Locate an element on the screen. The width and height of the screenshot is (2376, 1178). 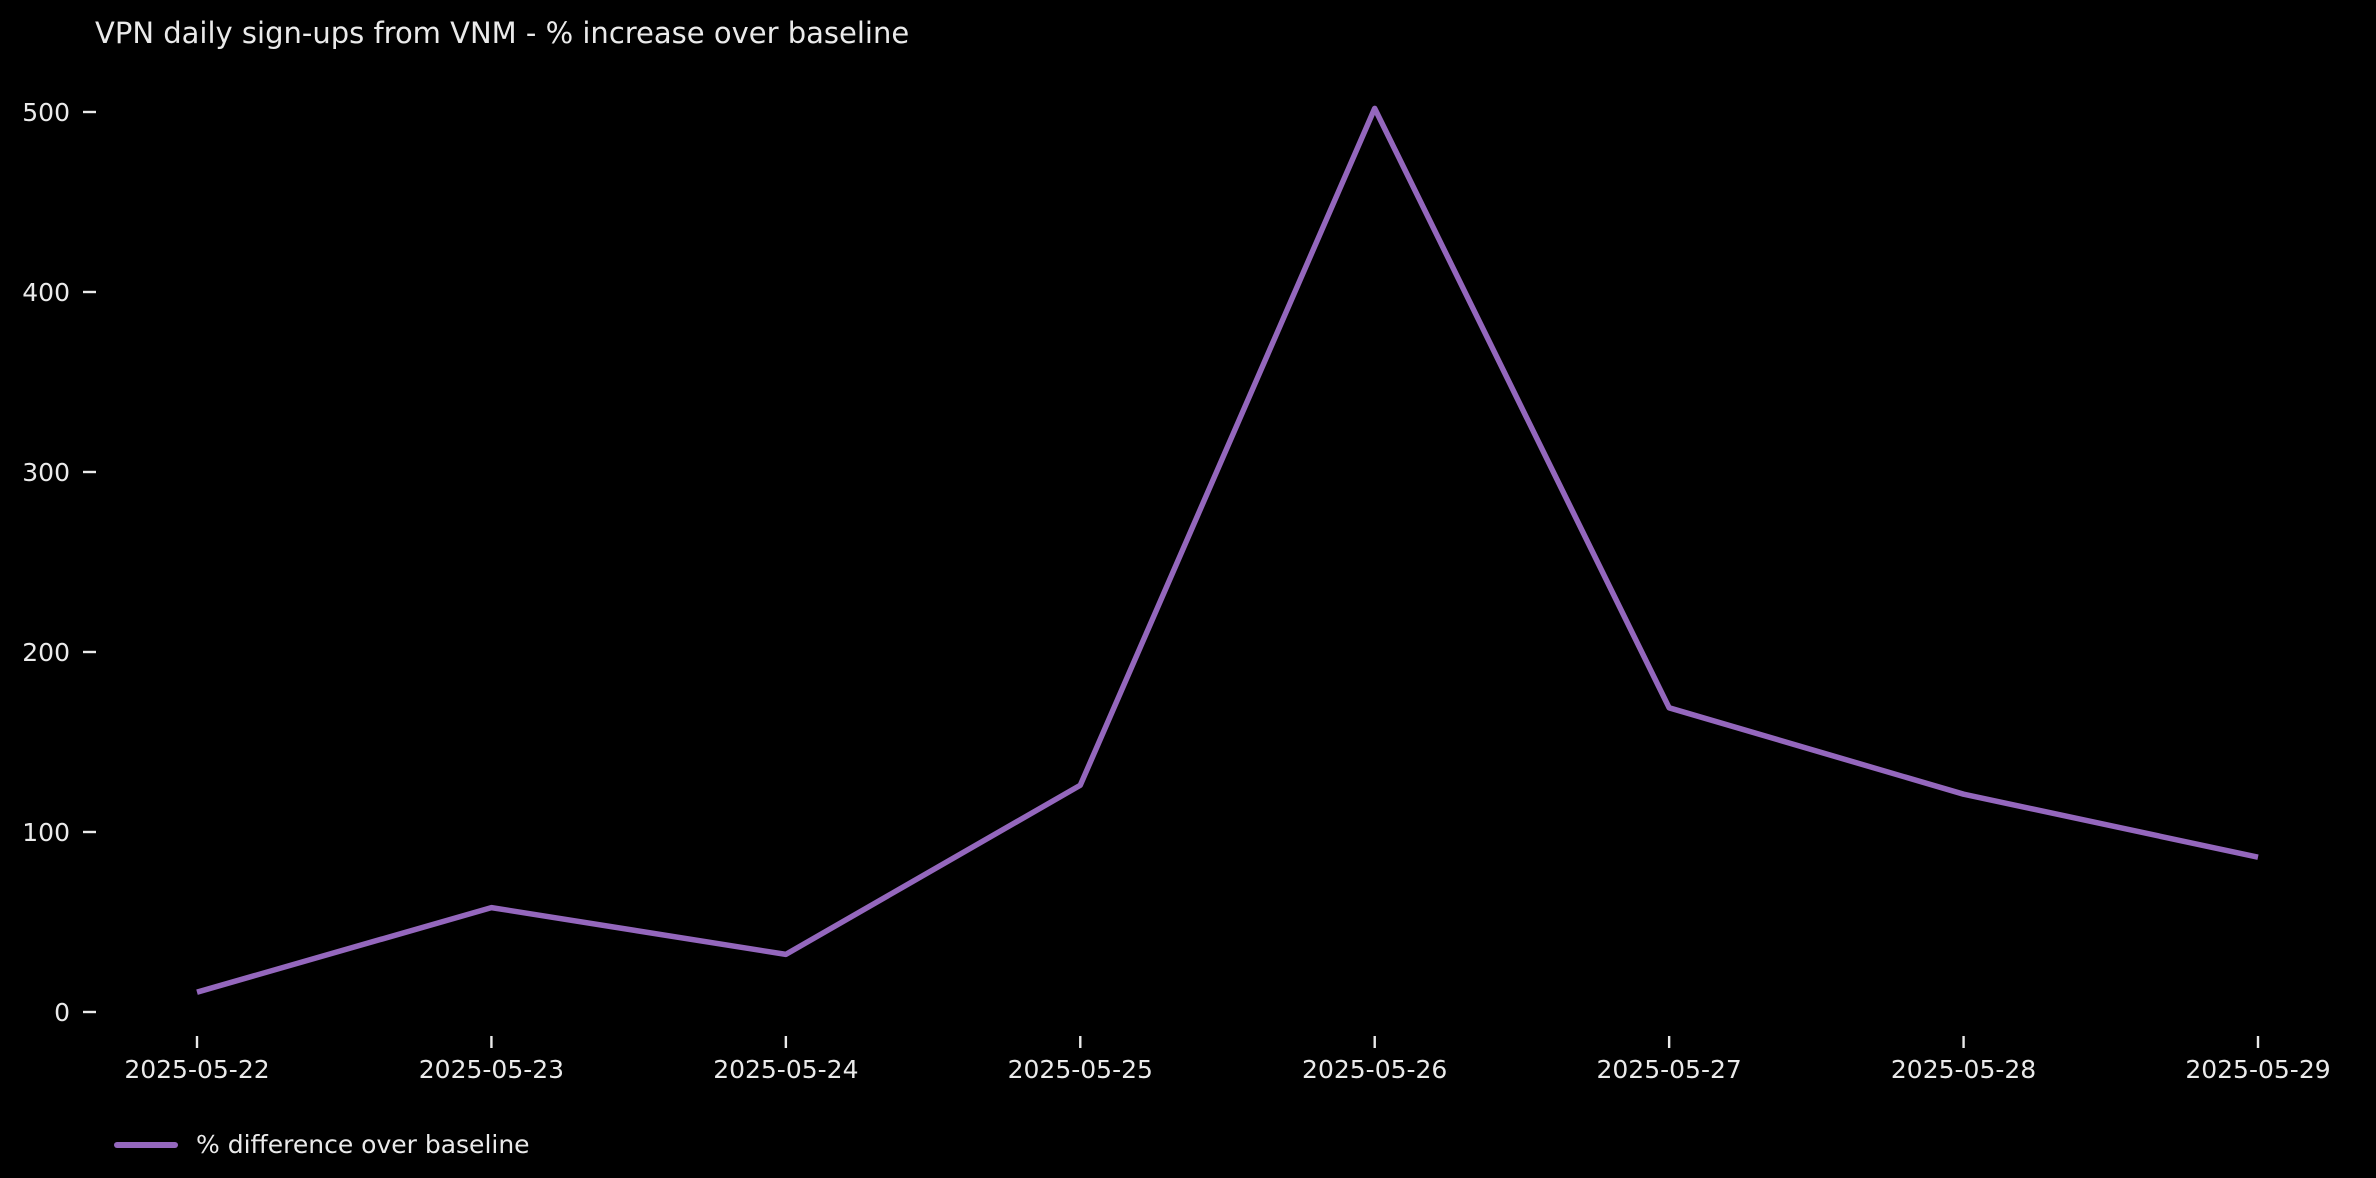
y-tick-label: 500 is located at coordinates (46, 112).